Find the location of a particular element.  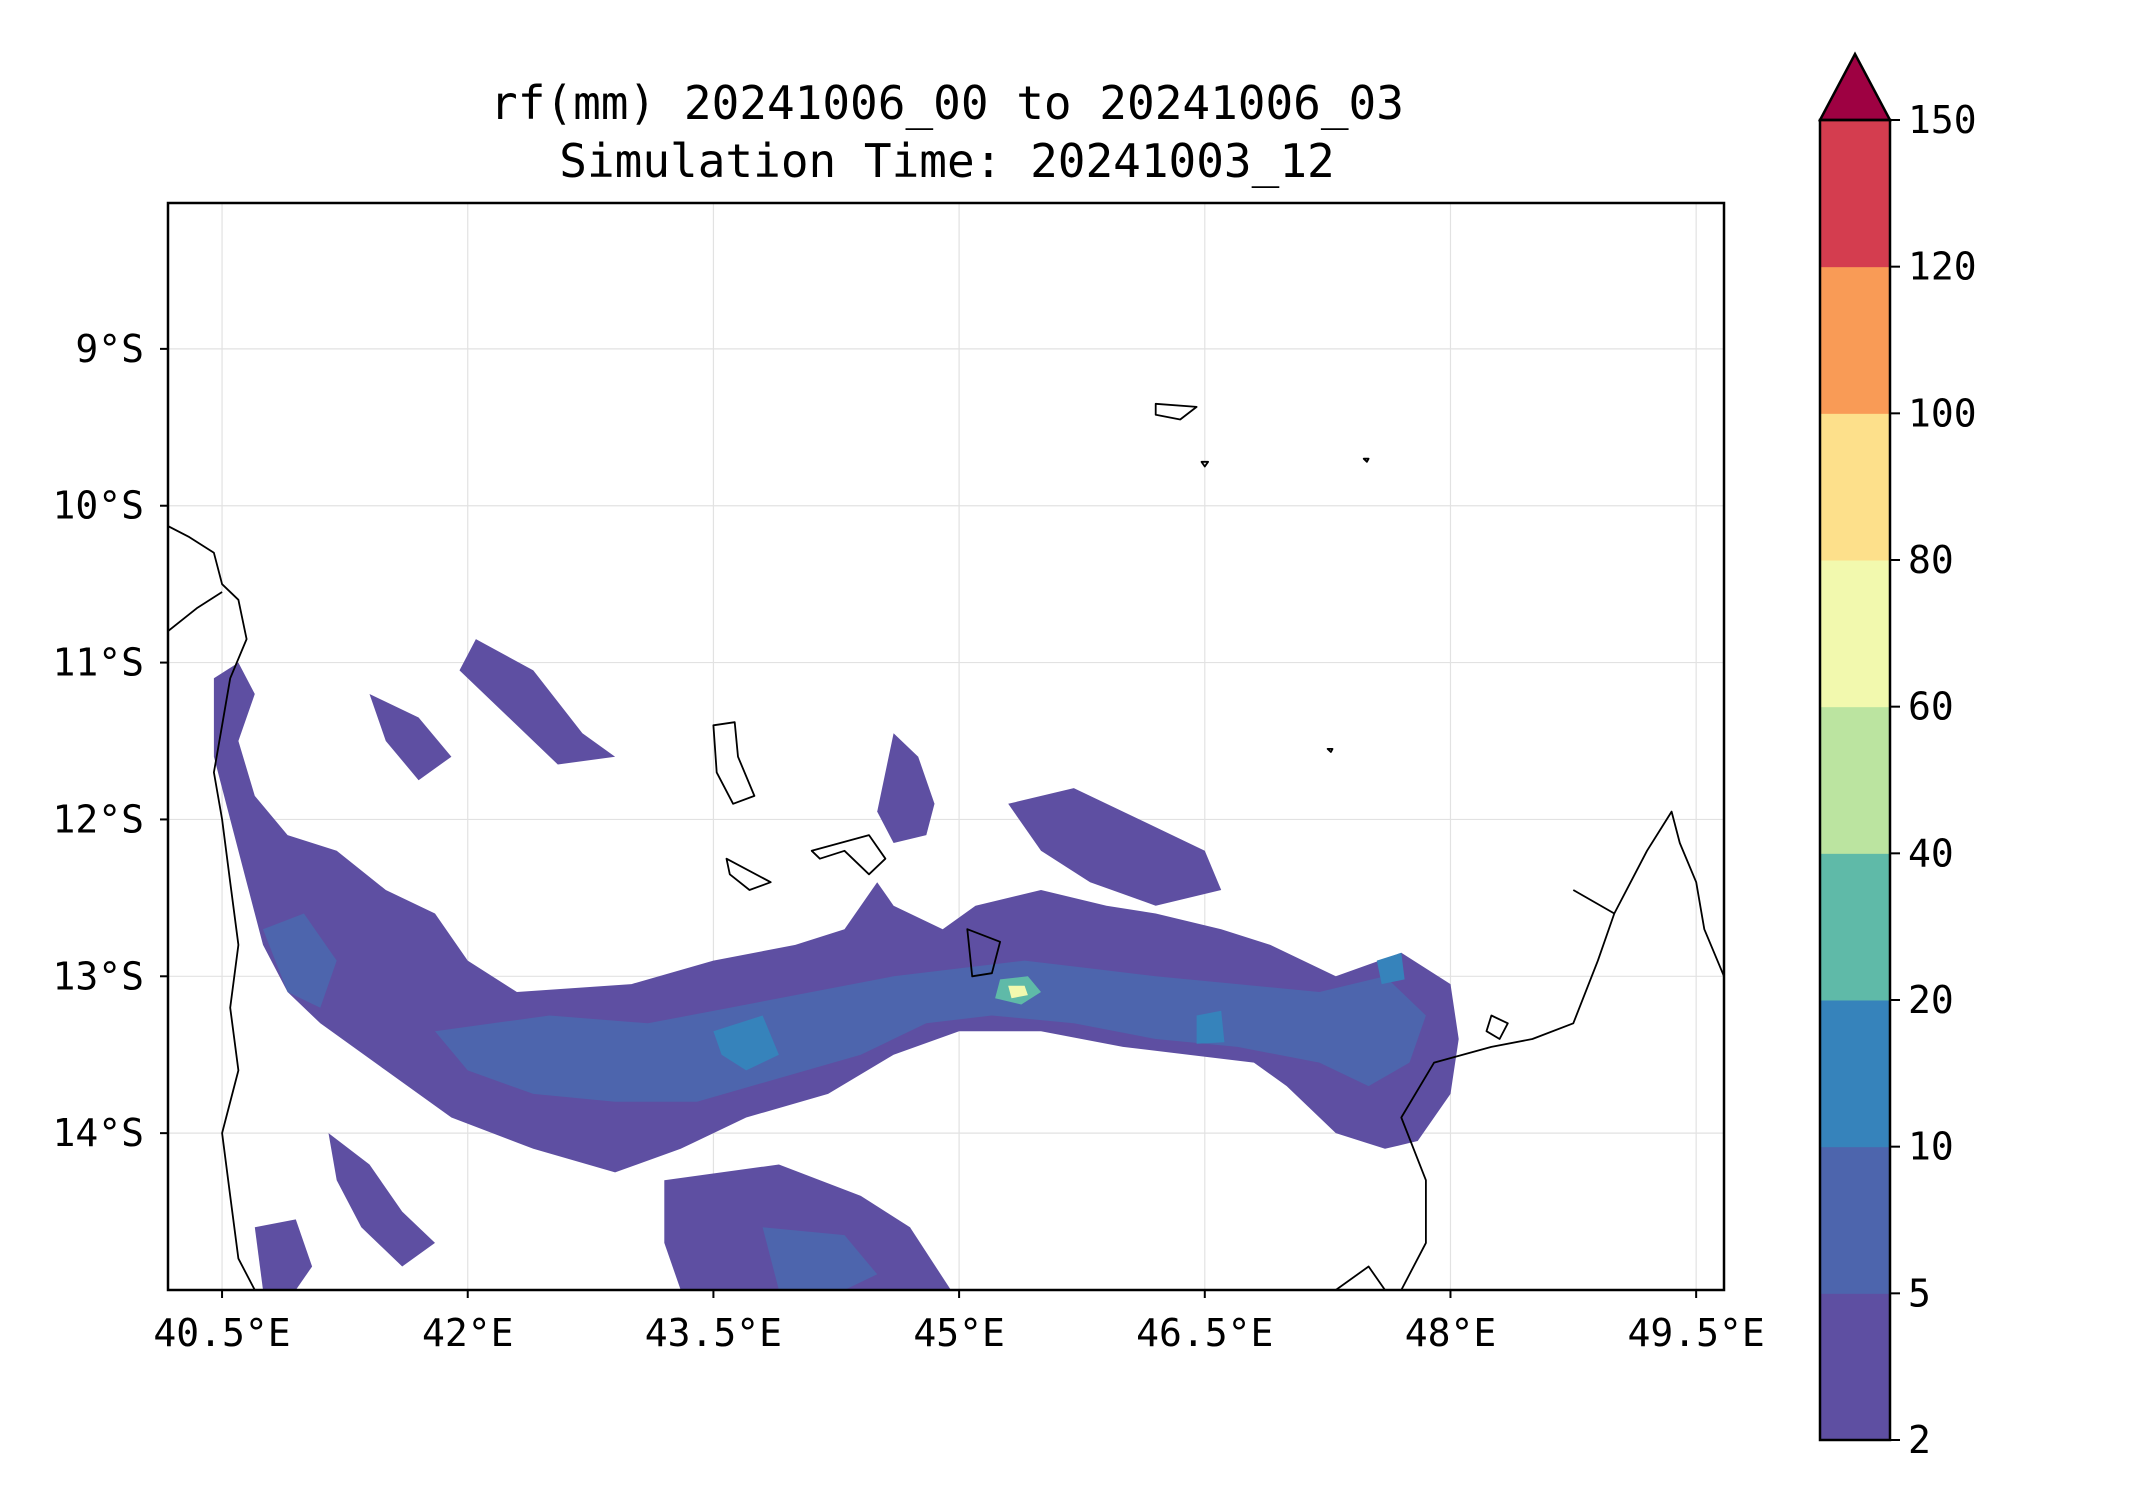

x-tick-label: 49.5°E is located at coordinates (1696, 1333).